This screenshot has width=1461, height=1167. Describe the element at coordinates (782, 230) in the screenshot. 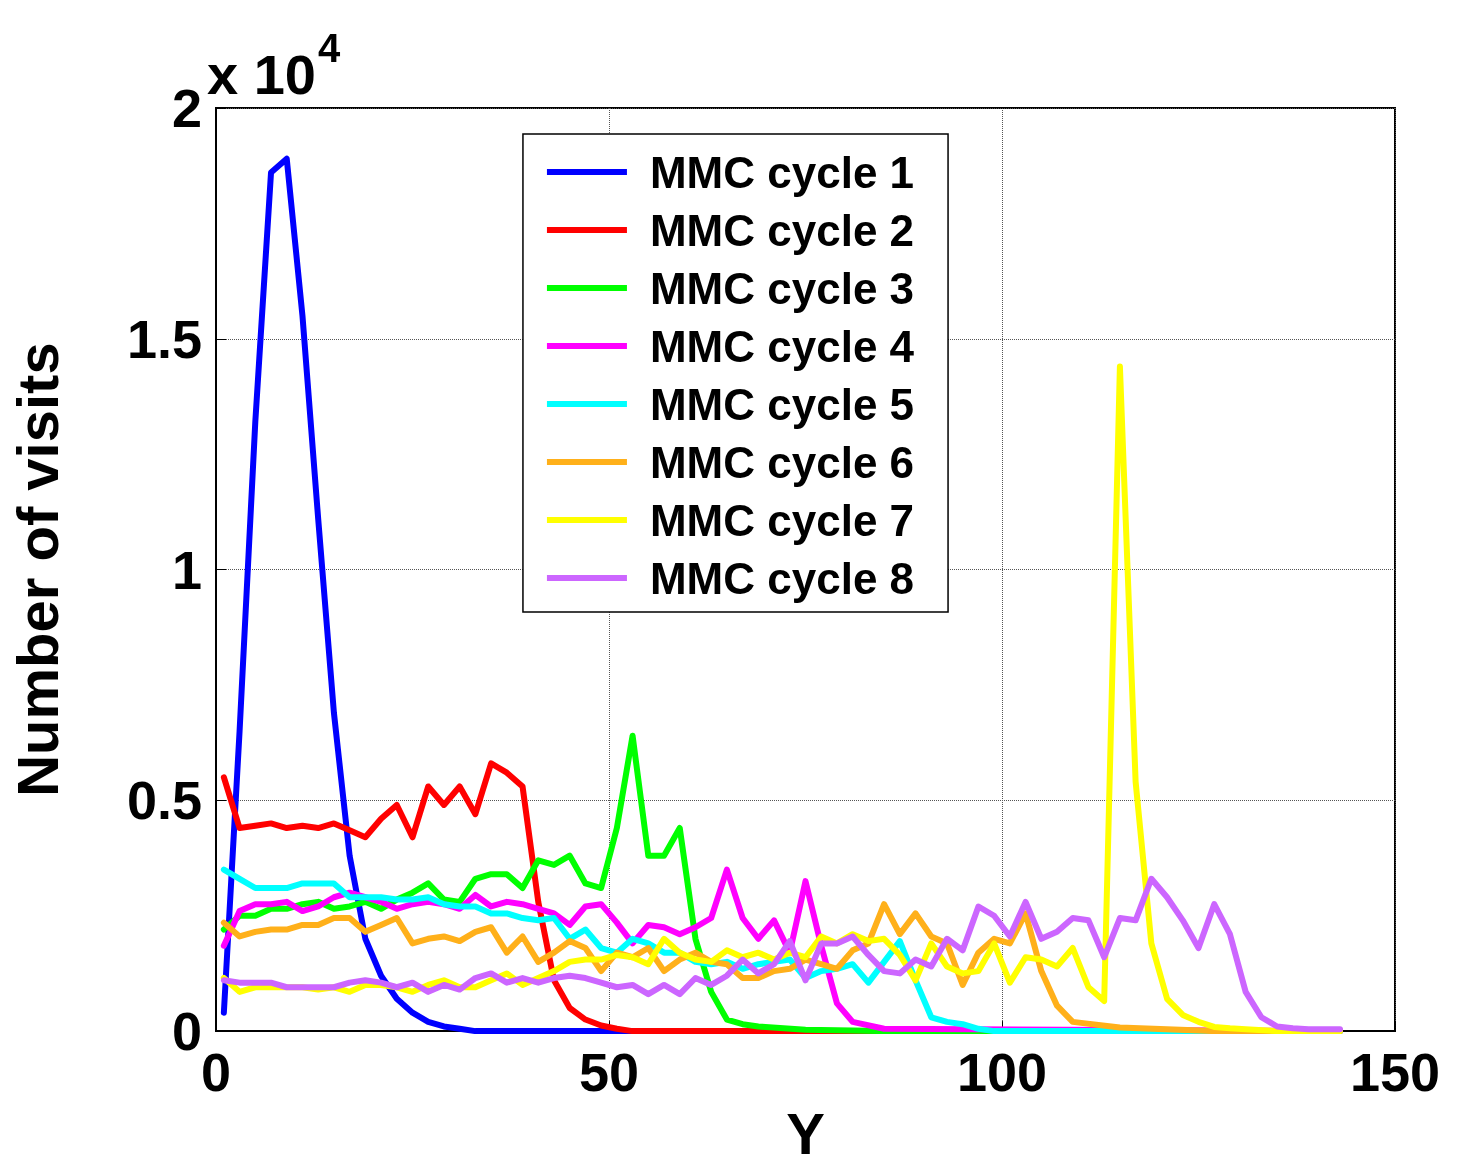

I see `legend-label: MMC cycle 2` at that location.